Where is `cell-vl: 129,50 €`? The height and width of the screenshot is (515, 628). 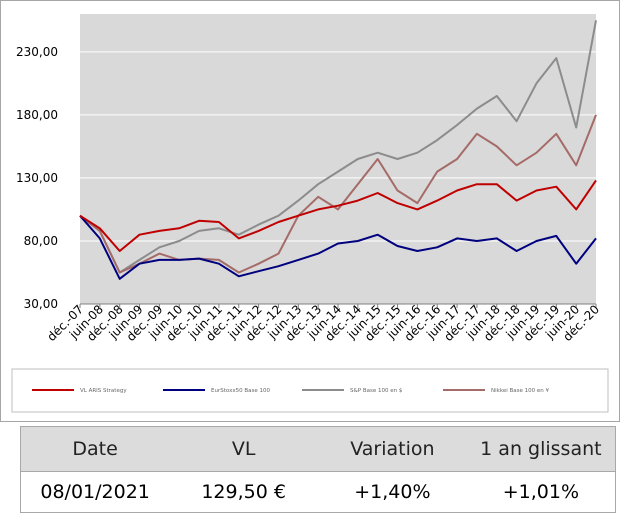 cell-vl: 129,50 € is located at coordinates (243, 492).